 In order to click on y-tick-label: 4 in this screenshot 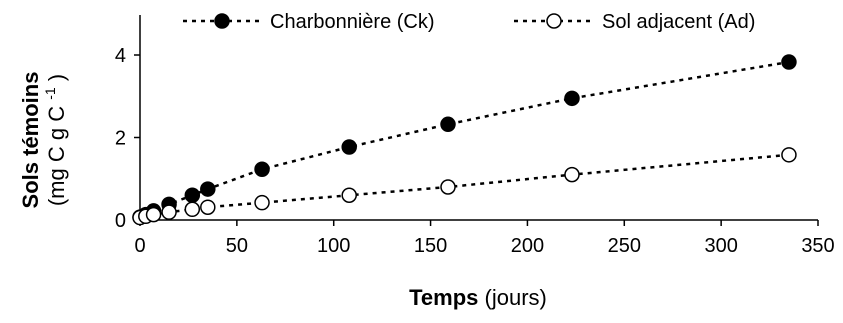, I will do `click(120, 56)`.